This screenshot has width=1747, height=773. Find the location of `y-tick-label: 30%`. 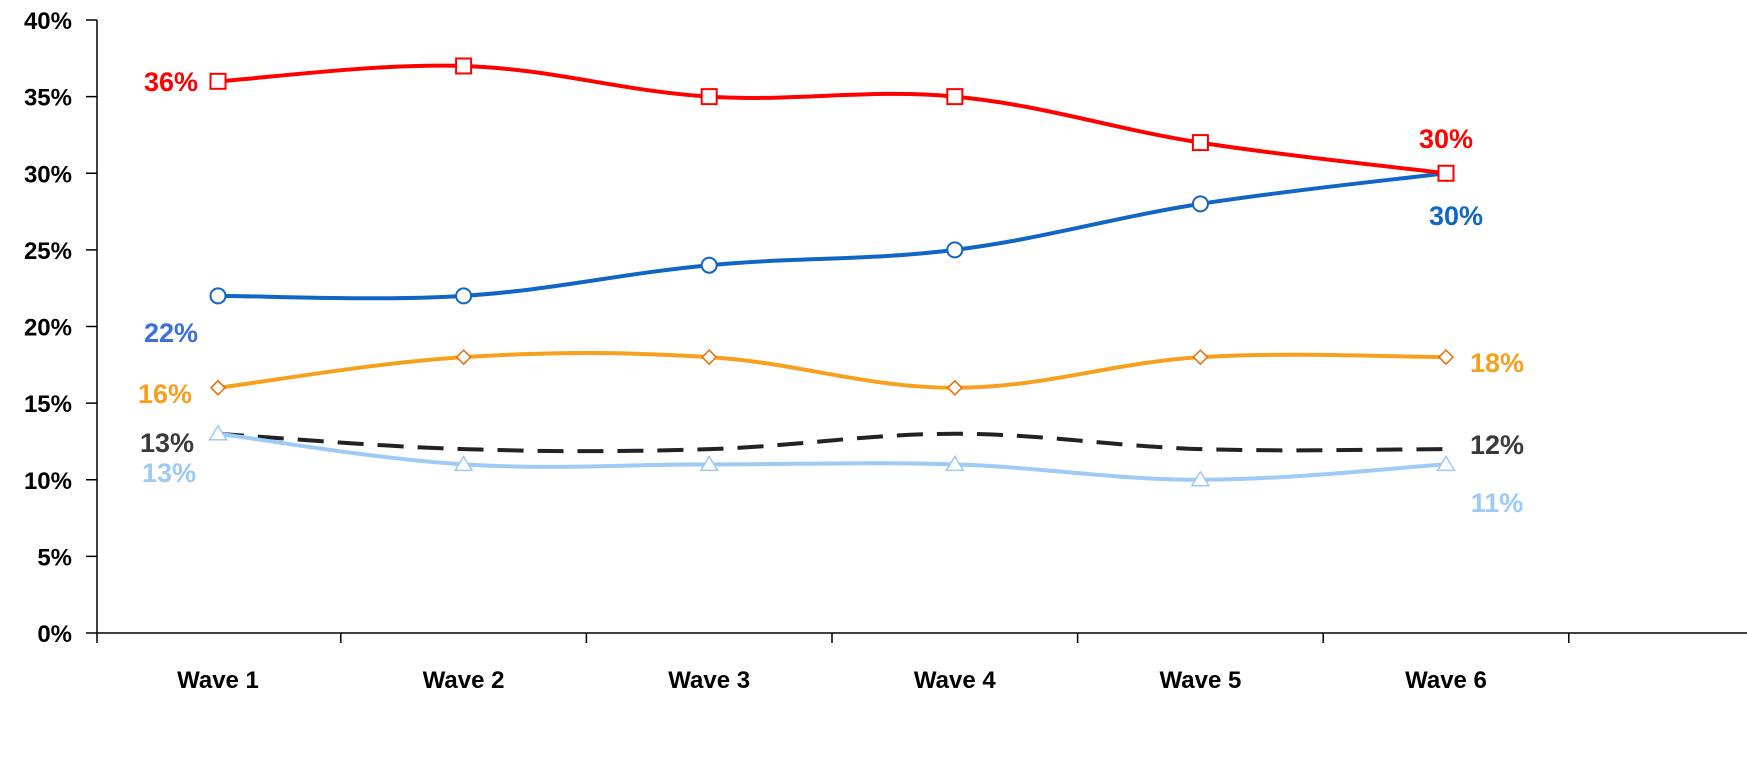

y-tick-label: 30% is located at coordinates (48, 174).